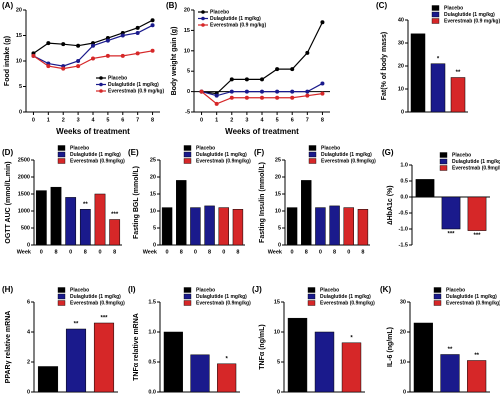 The image size is (500, 404). Describe the element at coordinates (404, 181) in the screenshot. I see `y-tick-label: 0.5` at that location.